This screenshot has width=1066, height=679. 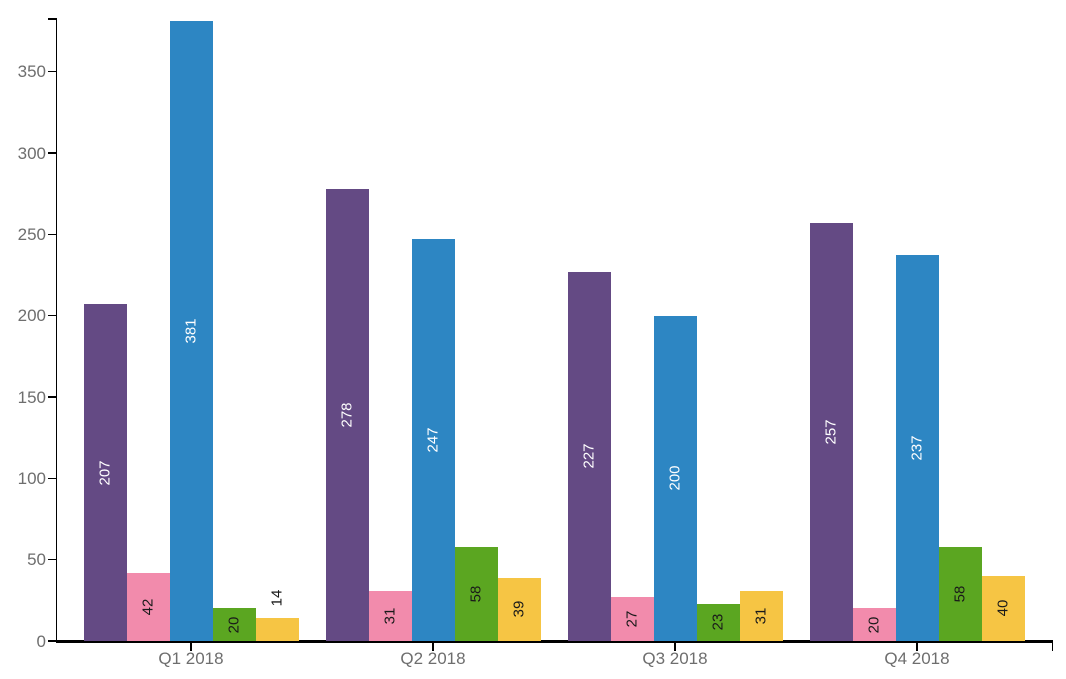 I want to click on bar-value-label: 257, so click(x=831, y=432).